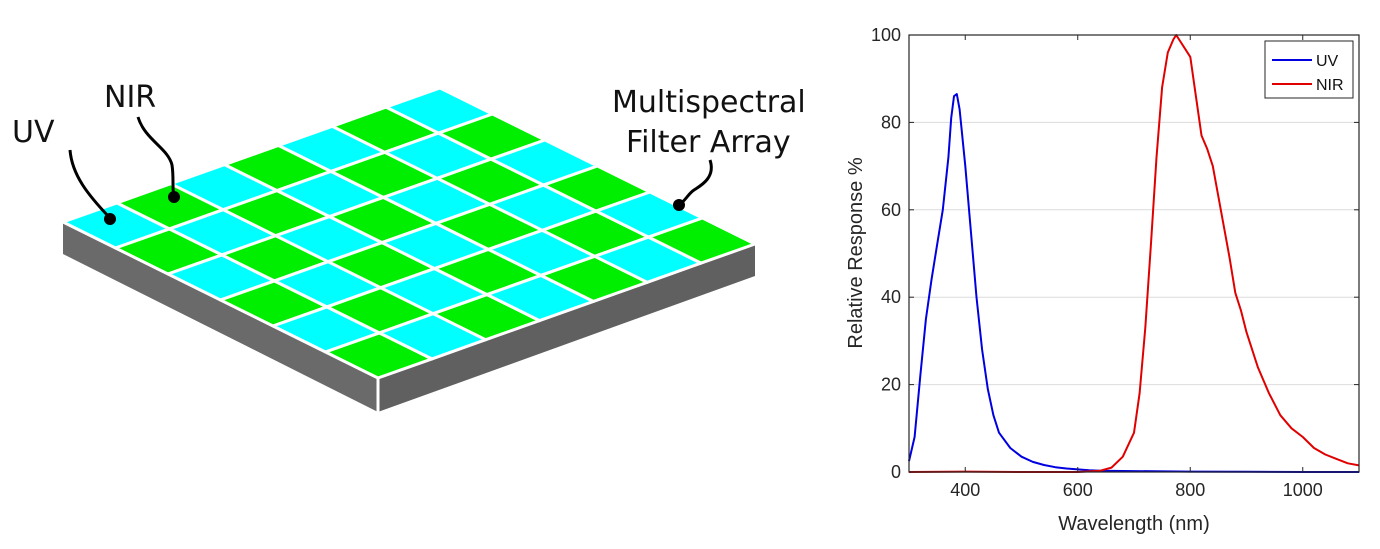 The width and height of the screenshot is (1380, 549). I want to click on x-tick-label: 400, so click(965, 490).